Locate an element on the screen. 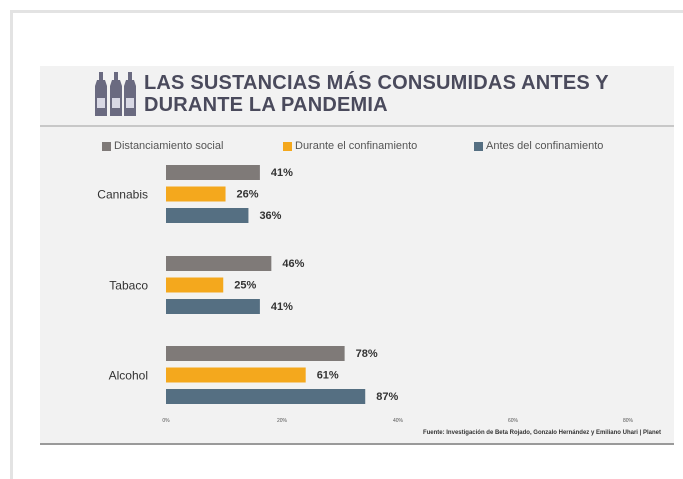  value-label-alcohol-antes: 87% is located at coordinates (387, 397).